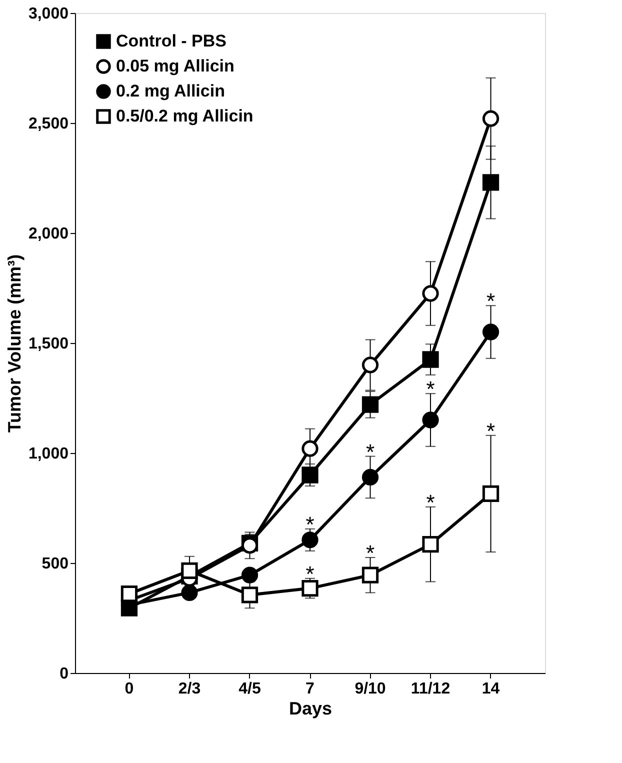  I want to click on y-tick-label: 3,000, so click(48, 14).